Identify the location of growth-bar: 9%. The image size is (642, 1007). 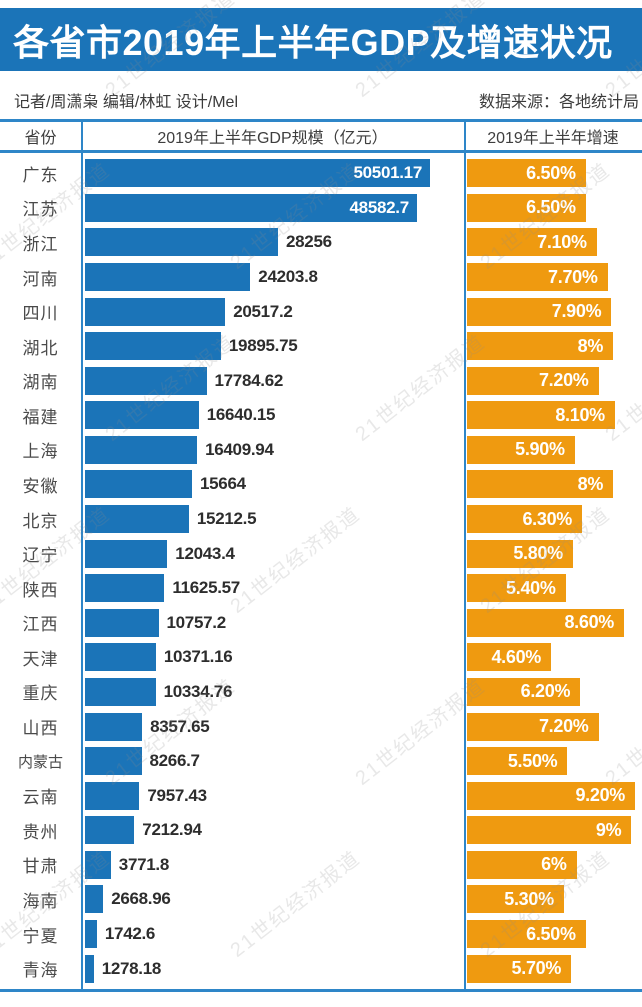
(549, 830).